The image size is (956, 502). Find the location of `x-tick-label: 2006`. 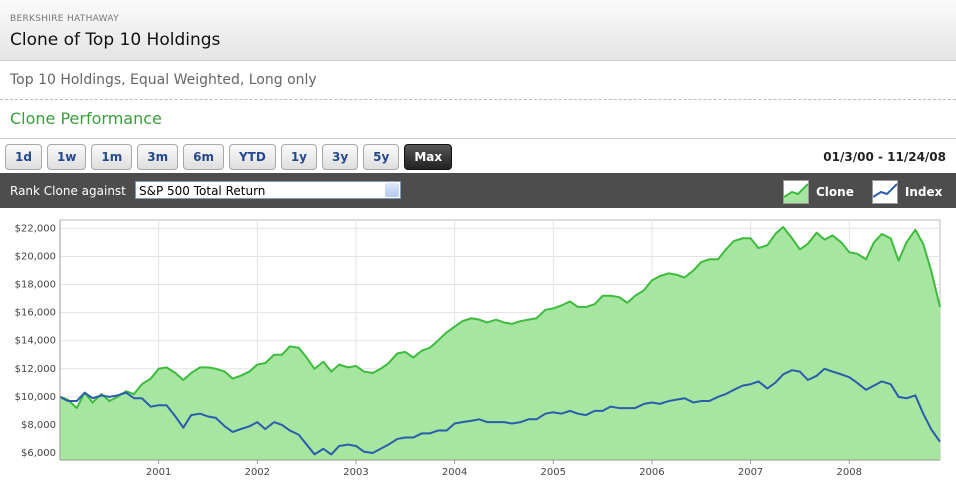

x-tick-label: 2006 is located at coordinates (651, 472).